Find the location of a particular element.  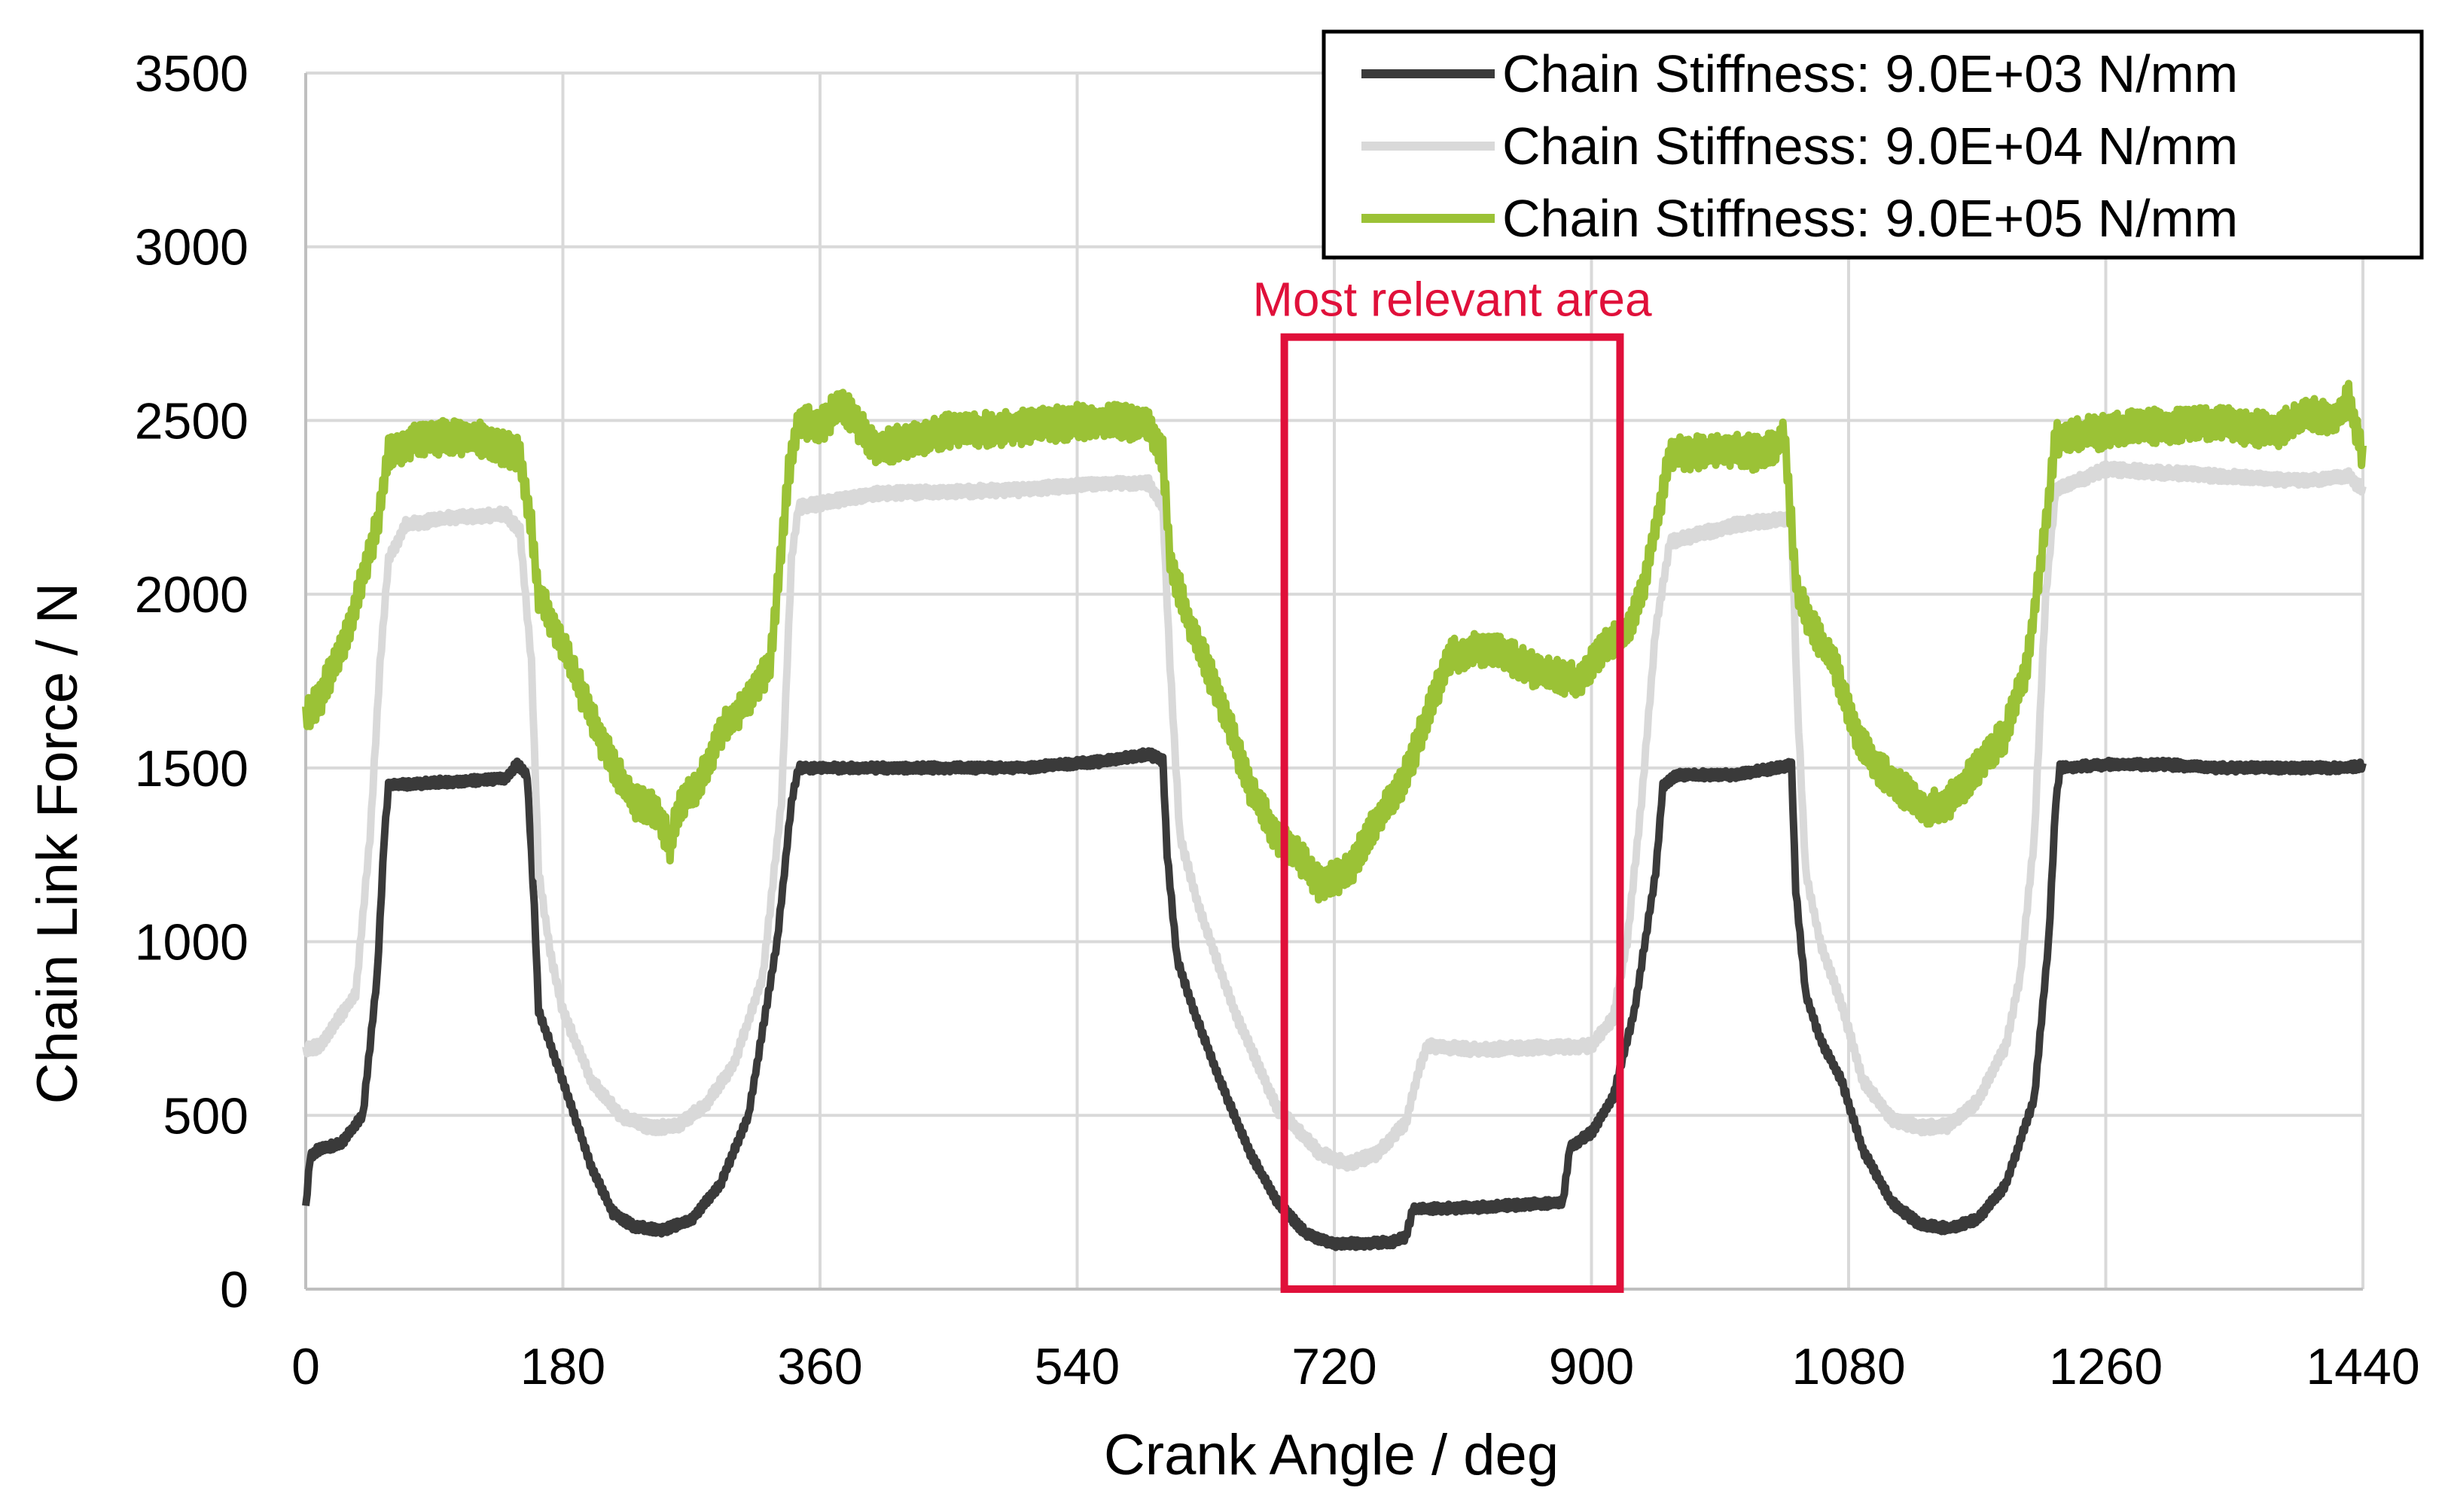

x-tick-label: 1440 is located at coordinates (2362, 1367).